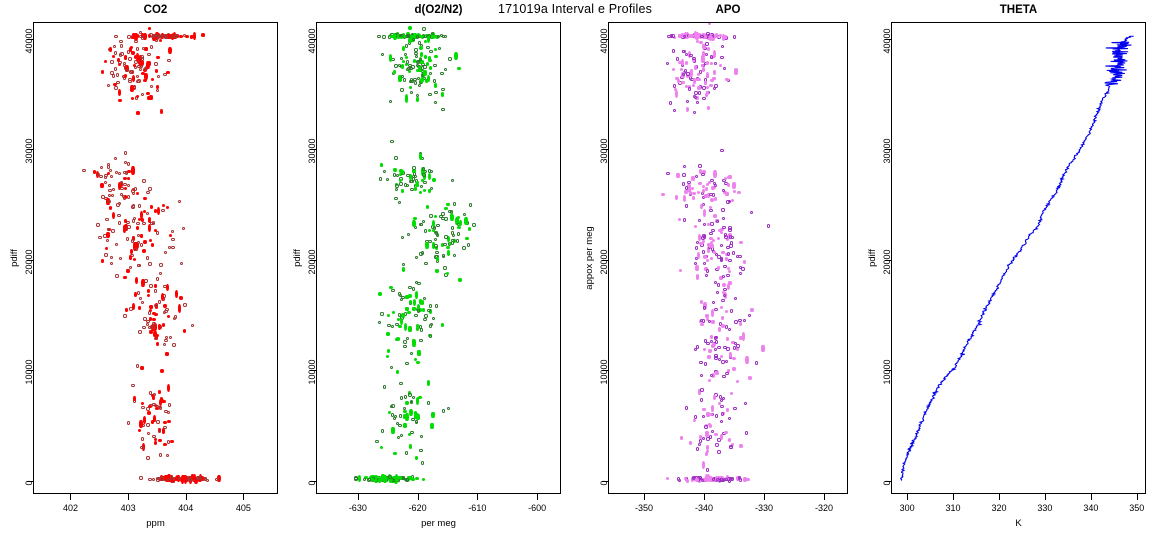  I want to click on y-tick-label-apo-2: 20000, so click(604, 262).